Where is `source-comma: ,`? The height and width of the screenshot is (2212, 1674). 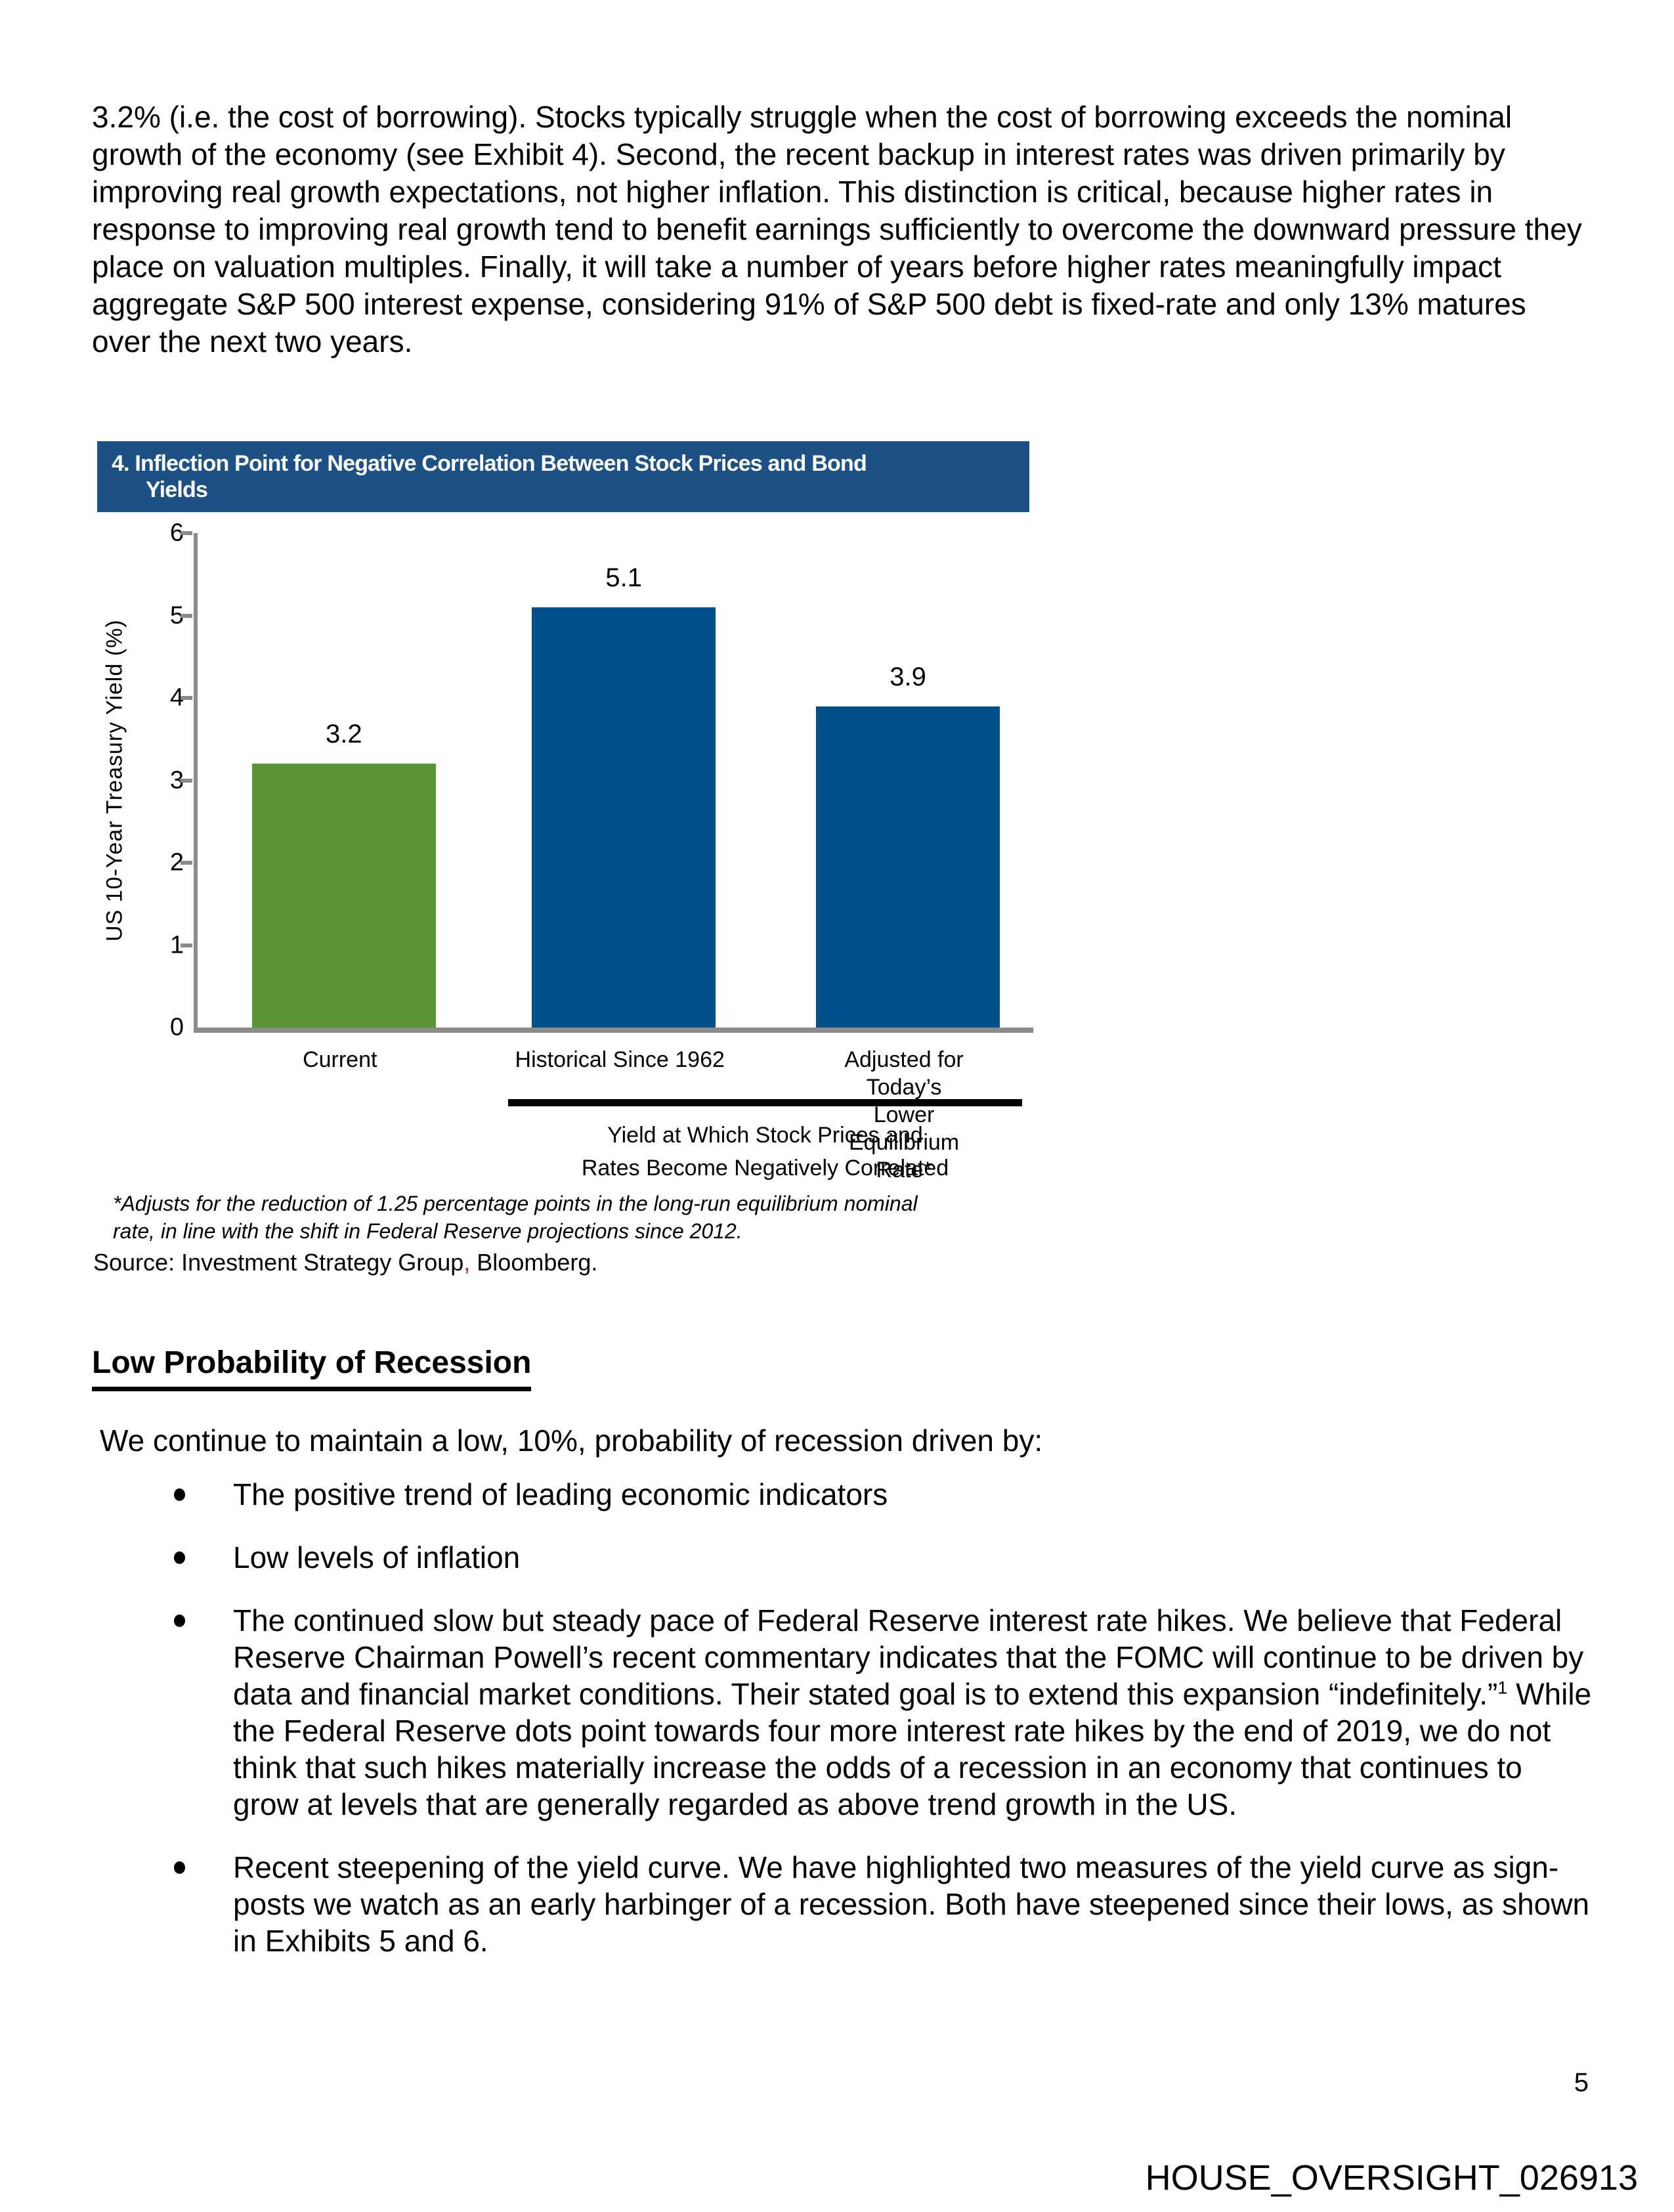 source-comma: , is located at coordinates (467, 1262).